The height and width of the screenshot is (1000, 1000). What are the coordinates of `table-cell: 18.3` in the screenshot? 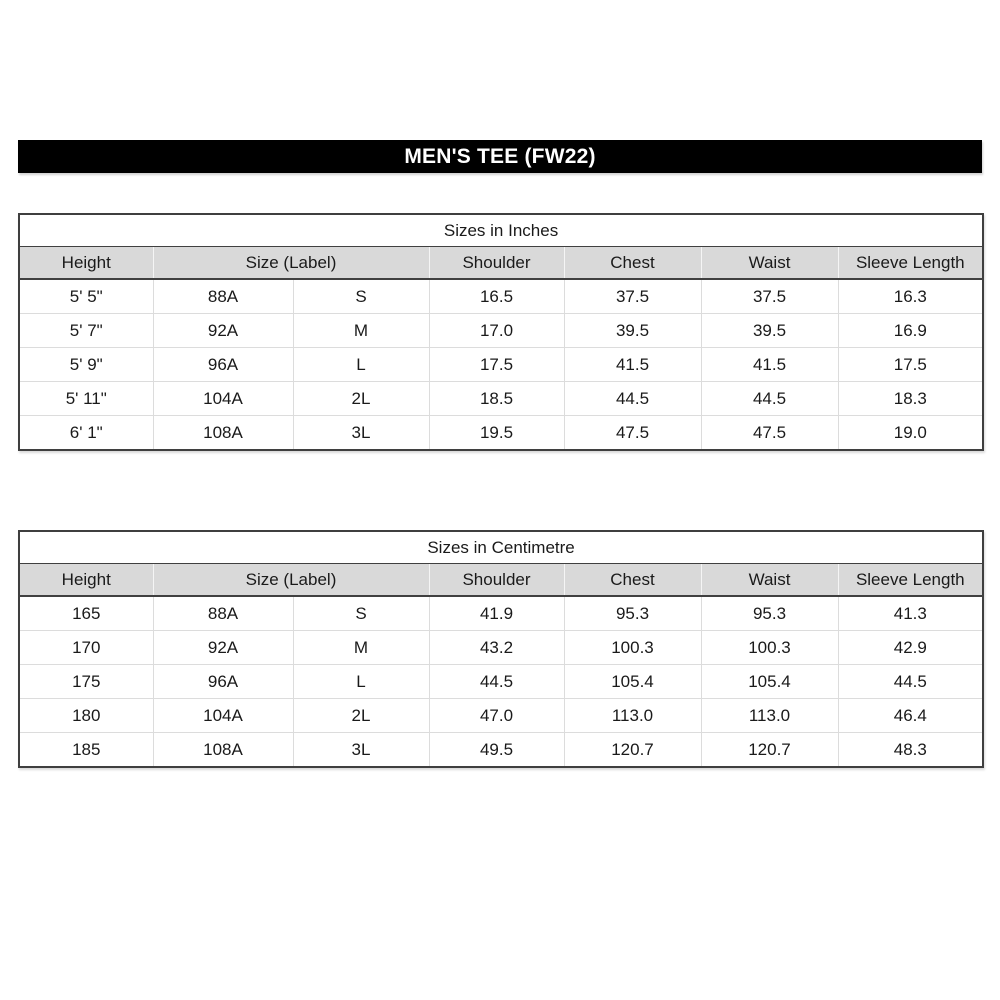 It's located at (910, 398).